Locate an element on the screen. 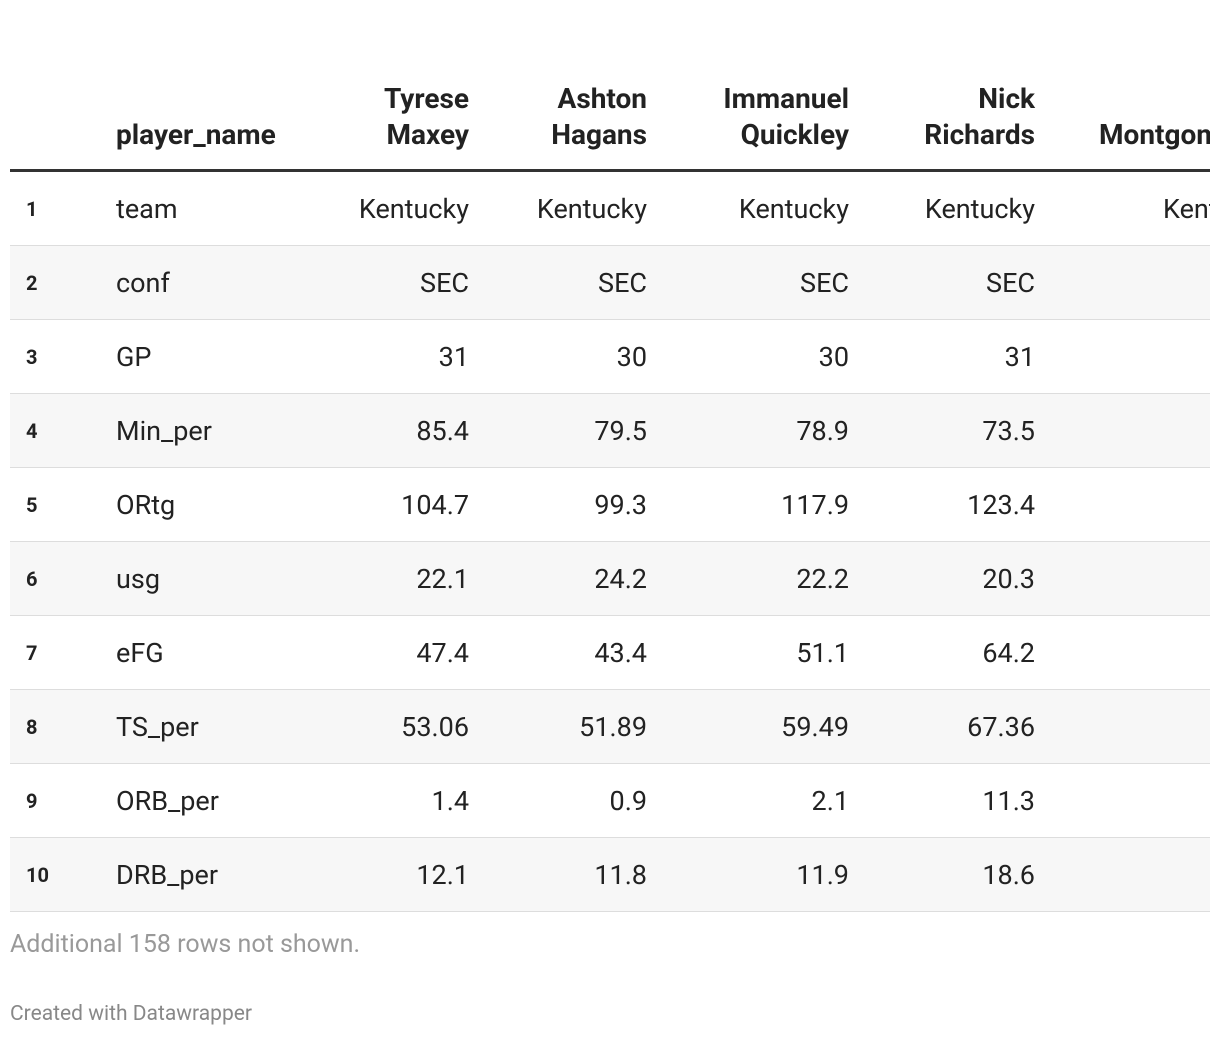 The image size is (1220, 1038). table-cell: 2.1 is located at coordinates (830, 801).